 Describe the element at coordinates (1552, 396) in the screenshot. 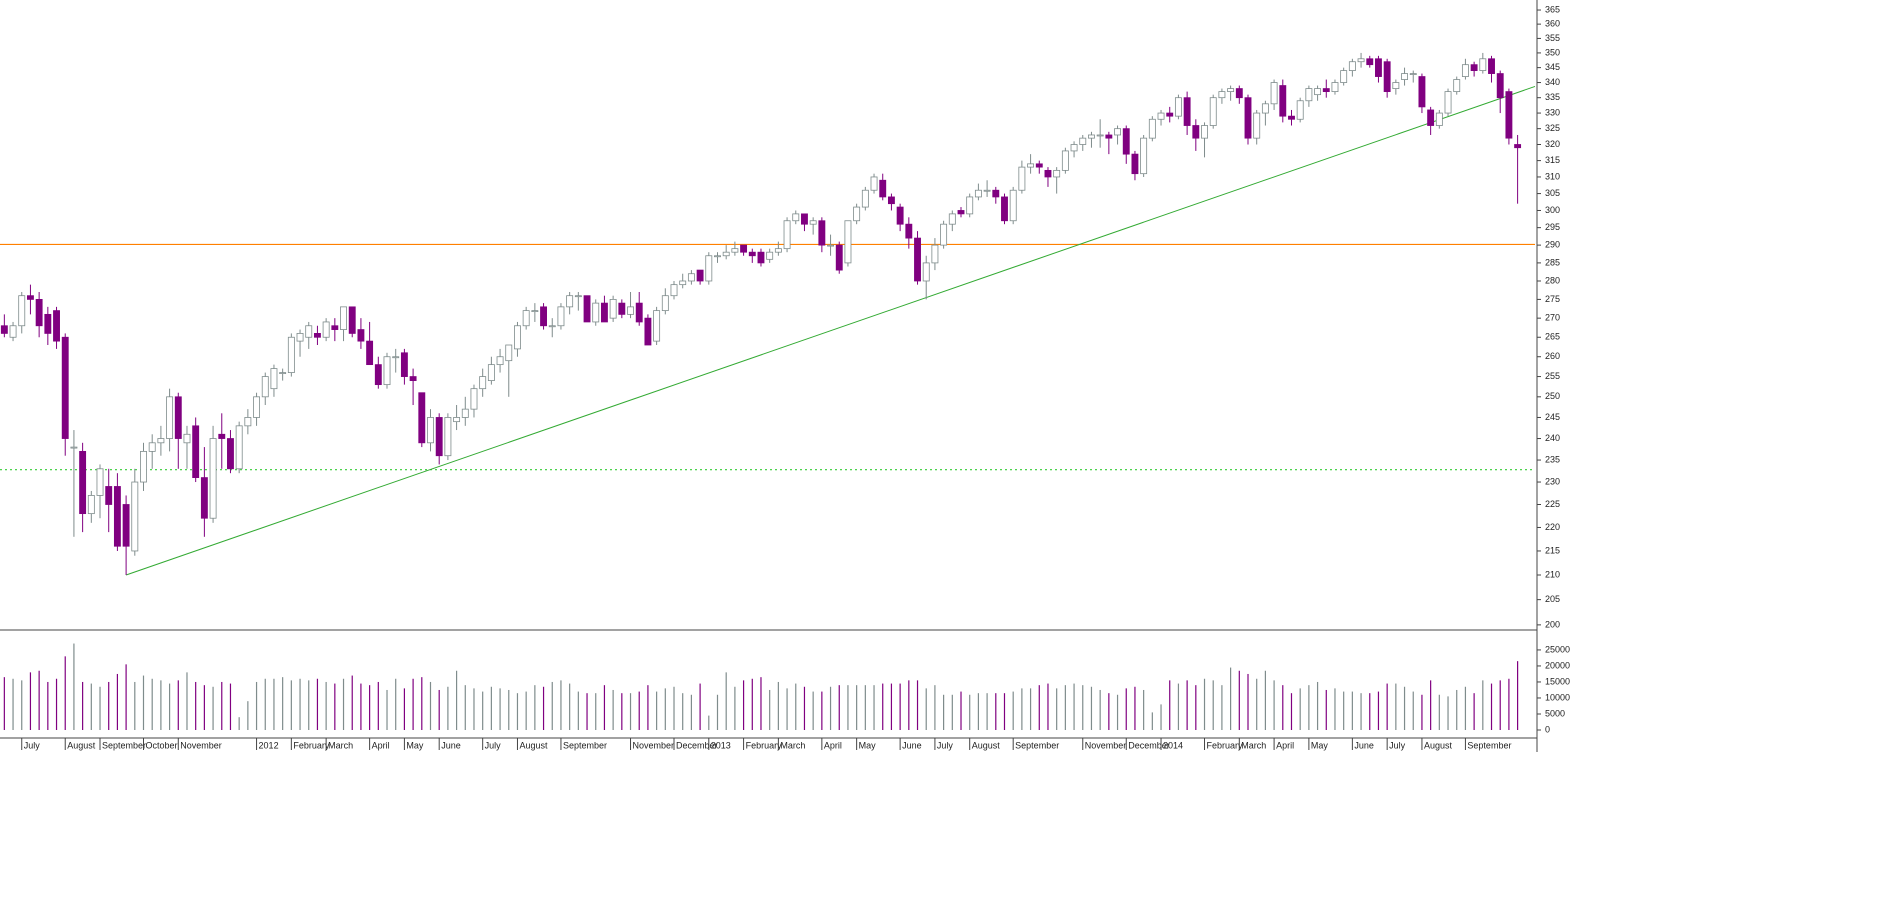

I see `y-tick-label: 250` at that location.